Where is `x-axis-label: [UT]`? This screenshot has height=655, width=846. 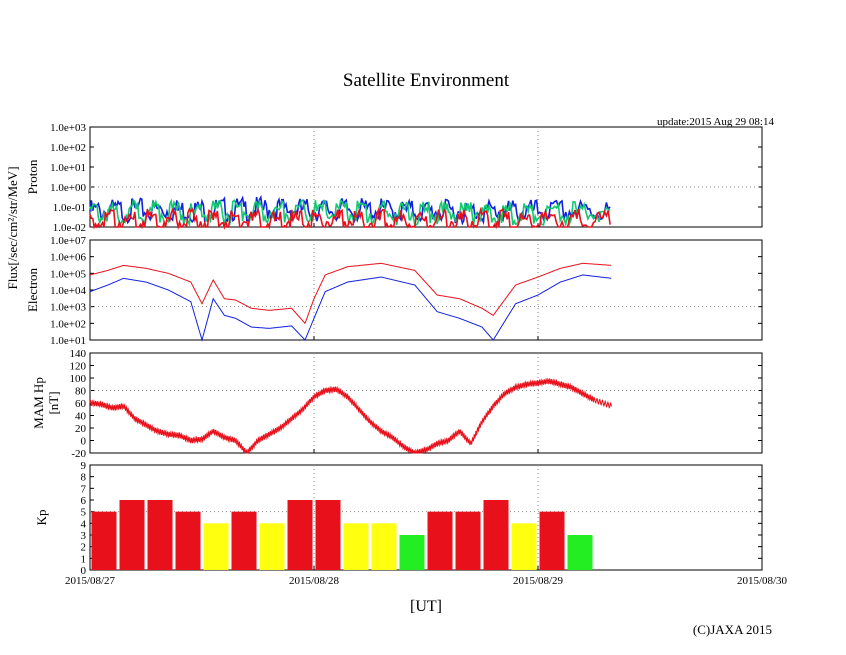
x-axis-label: [UT] is located at coordinates (426, 606).